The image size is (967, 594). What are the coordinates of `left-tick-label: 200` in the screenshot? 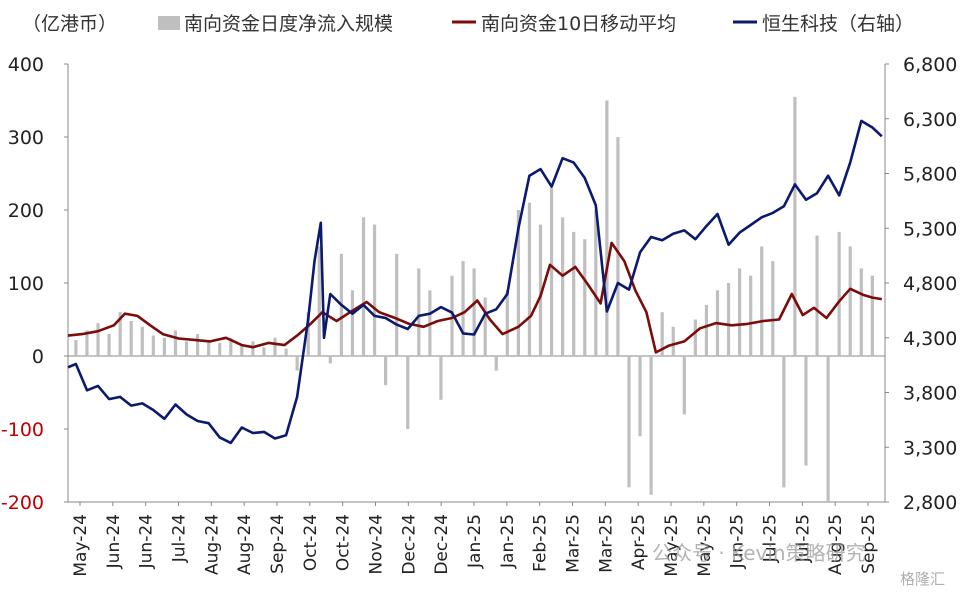 It's located at (26, 211).